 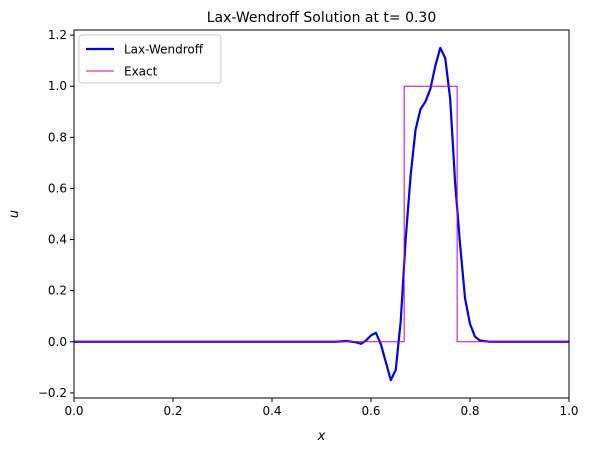 I want to click on y-axis: −0.2 0.0 0.2 0.4 0.6 0.8 1.0 1.2, so click(x=56, y=214).